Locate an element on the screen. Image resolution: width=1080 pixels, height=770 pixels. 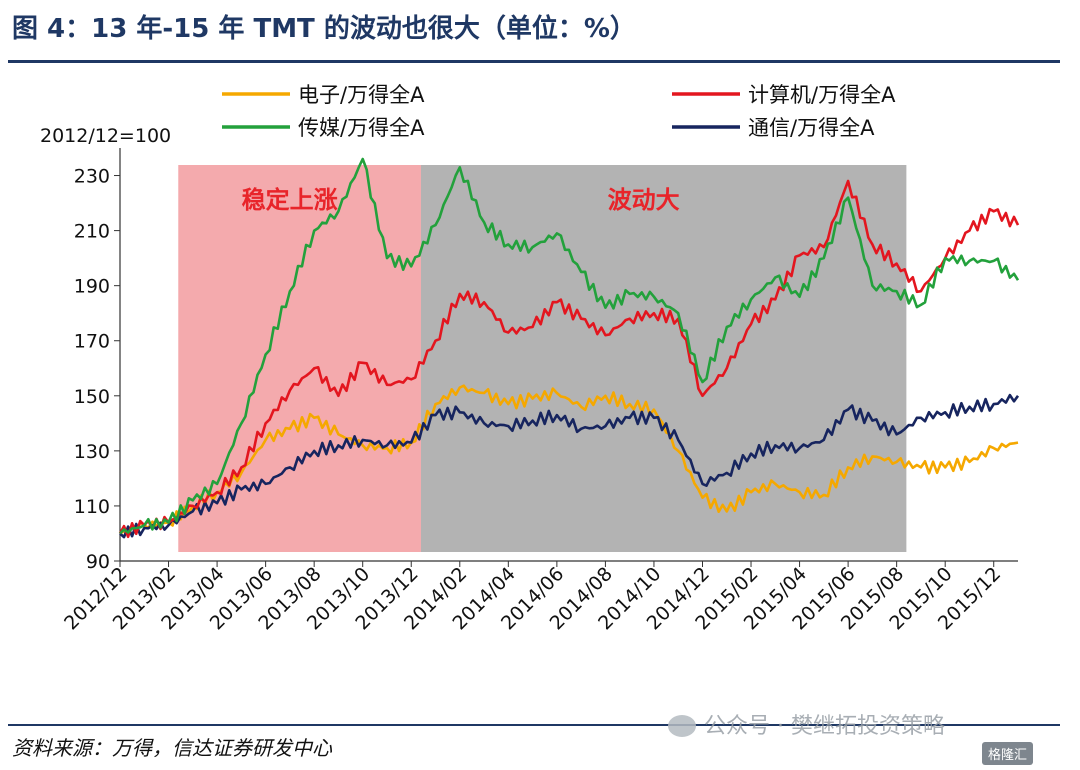
base-note: 2012/12=100 is located at coordinates (105, 136).